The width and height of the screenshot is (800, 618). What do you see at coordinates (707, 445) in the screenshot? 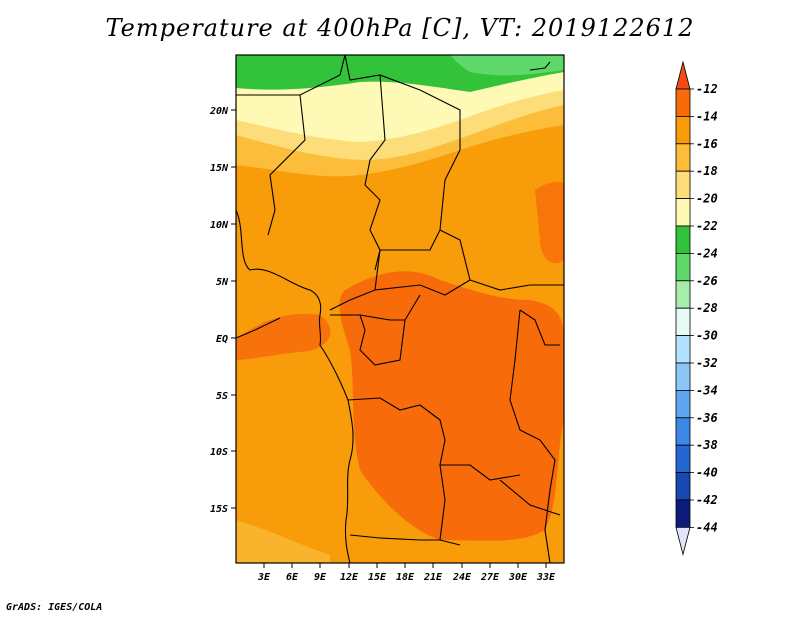
I see `colorbar-label: -38` at bounding box center [707, 445].